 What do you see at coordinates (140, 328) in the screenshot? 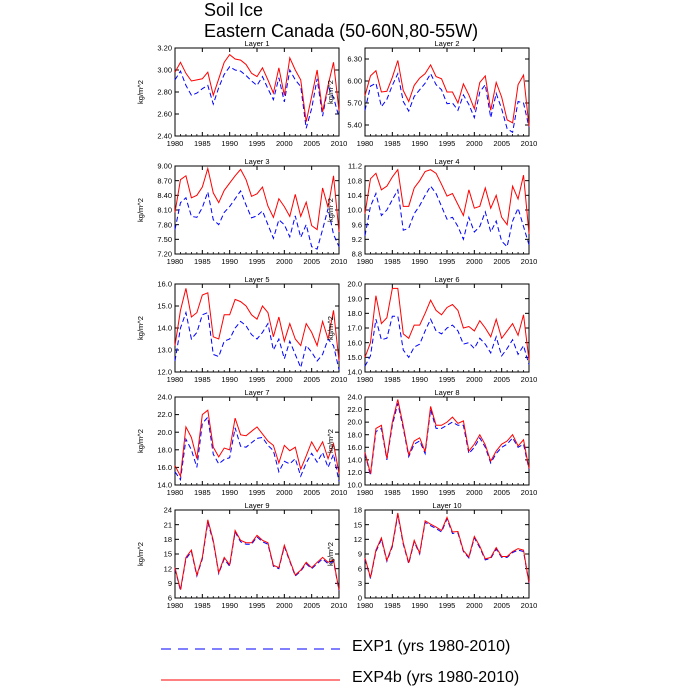
I see `layer-5-ylabel: kg/m^2` at bounding box center [140, 328].